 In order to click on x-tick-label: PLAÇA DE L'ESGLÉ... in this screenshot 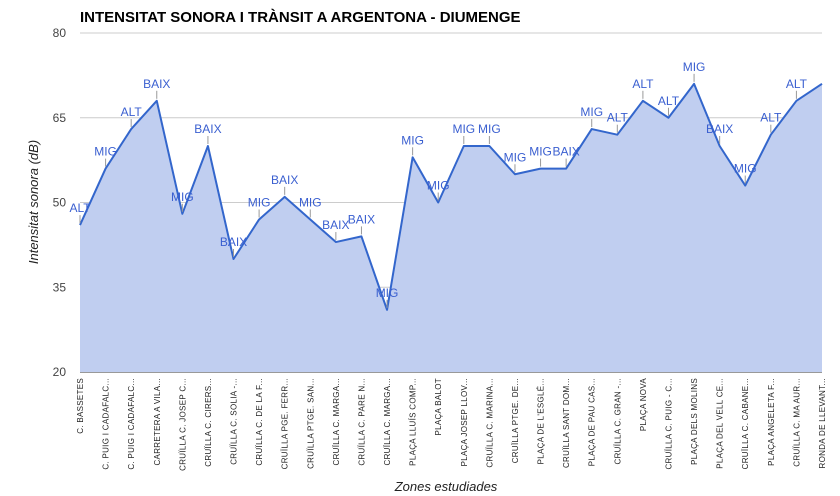, I will do `click(541, 421)`.